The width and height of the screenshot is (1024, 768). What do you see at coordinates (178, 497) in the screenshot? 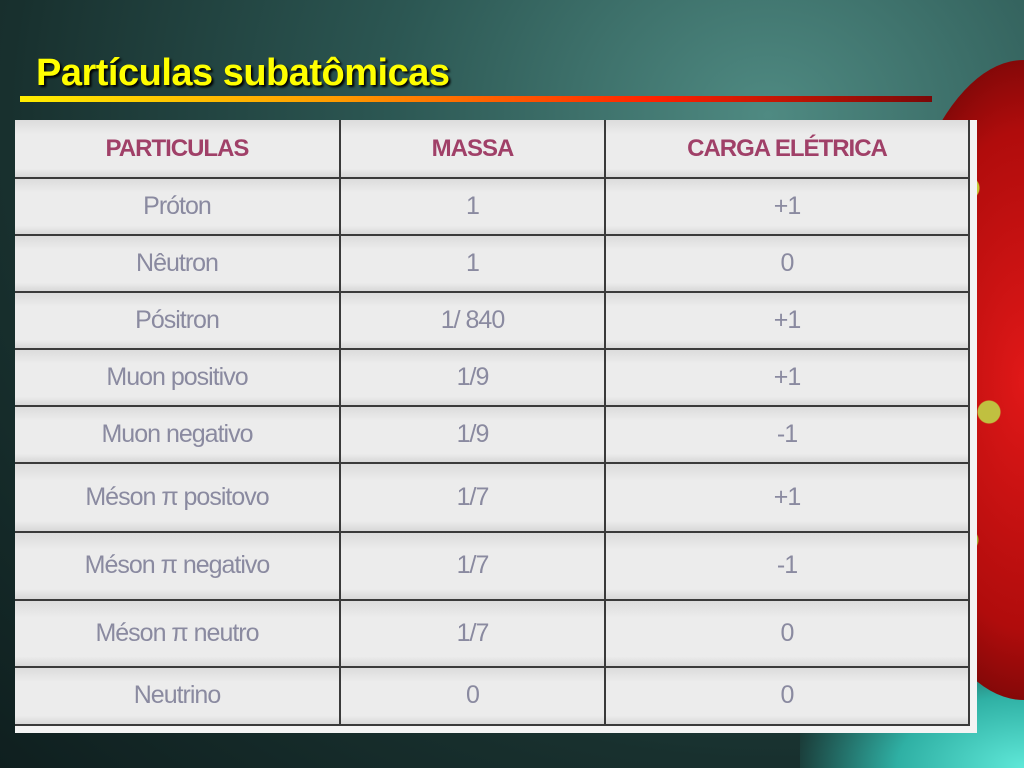
I see `cell-particle: Méson π positovo` at bounding box center [178, 497].